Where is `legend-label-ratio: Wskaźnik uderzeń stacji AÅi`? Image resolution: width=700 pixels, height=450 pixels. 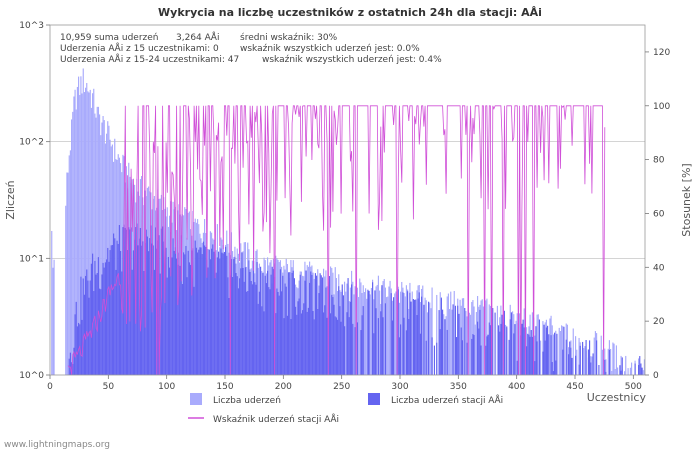 legend-label-ratio: Wskaźnik uderzeń stacji AÅi is located at coordinates (276, 419).